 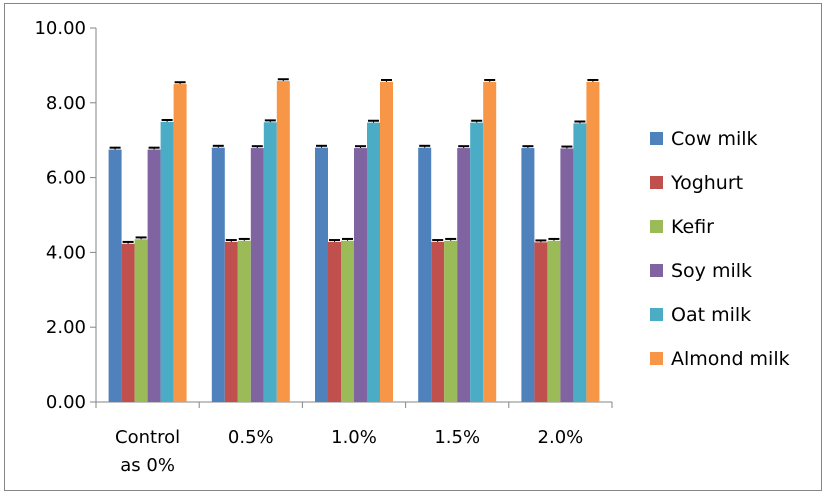 What do you see at coordinates (66, 252) in the screenshot?
I see `y-tick-label: 4.00` at bounding box center [66, 252].